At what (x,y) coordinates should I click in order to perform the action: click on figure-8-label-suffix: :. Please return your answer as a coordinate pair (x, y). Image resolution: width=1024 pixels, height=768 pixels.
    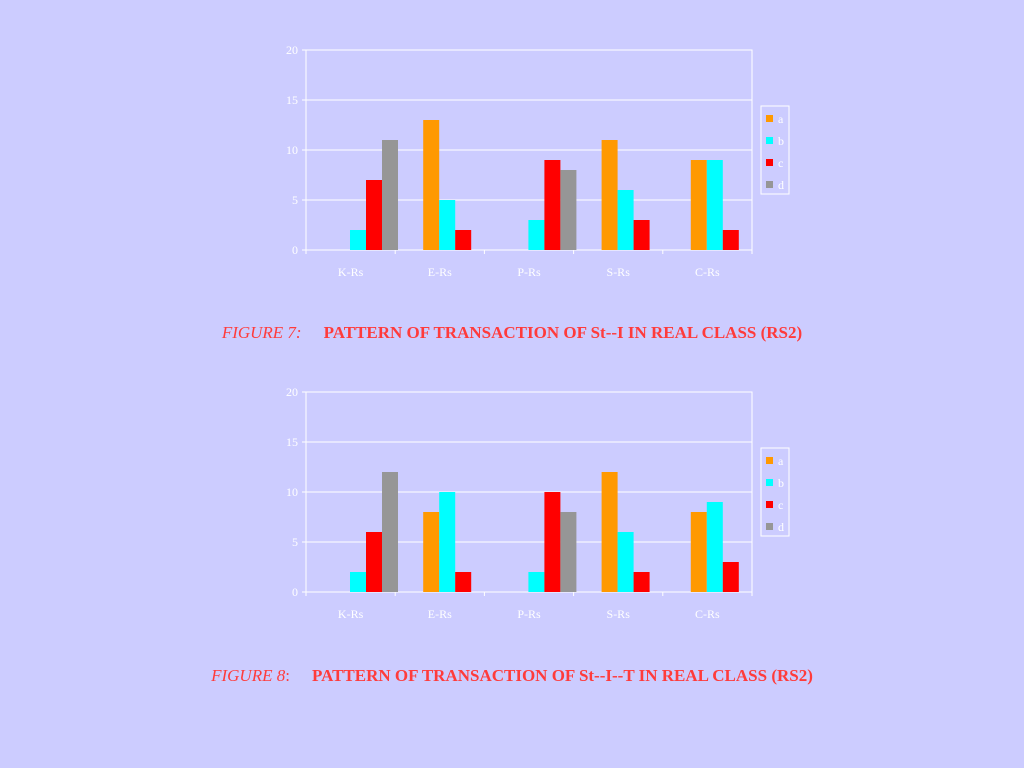
    Looking at the image, I should click on (287, 675).